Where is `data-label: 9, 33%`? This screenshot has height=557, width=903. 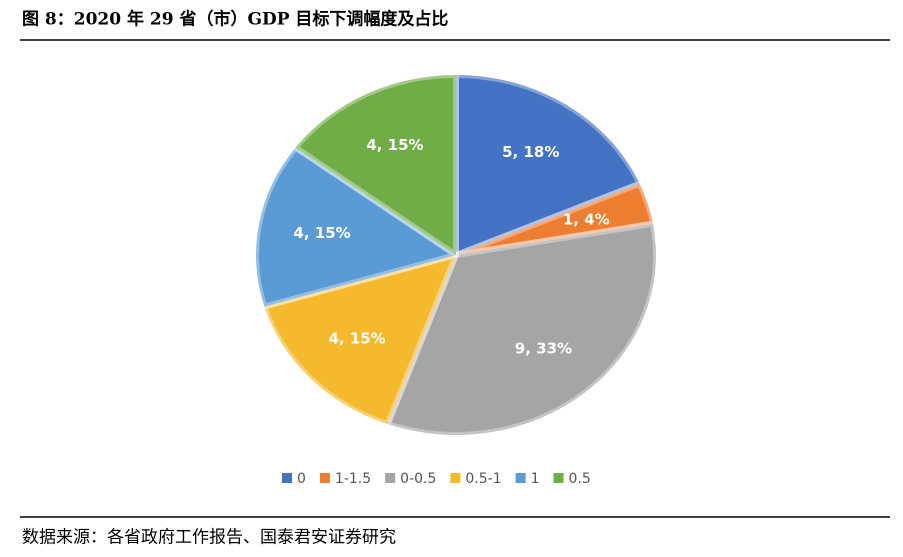
data-label: 9, 33% is located at coordinates (543, 348).